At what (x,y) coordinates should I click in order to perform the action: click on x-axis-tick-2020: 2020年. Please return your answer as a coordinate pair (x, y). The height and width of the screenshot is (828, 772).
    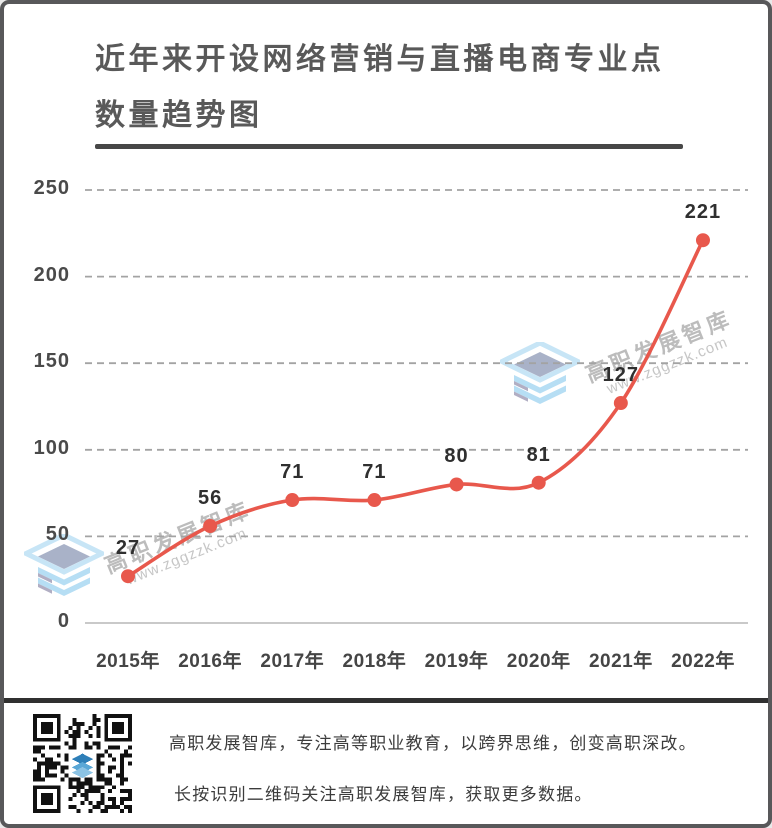
    Looking at the image, I should click on (538, 661).